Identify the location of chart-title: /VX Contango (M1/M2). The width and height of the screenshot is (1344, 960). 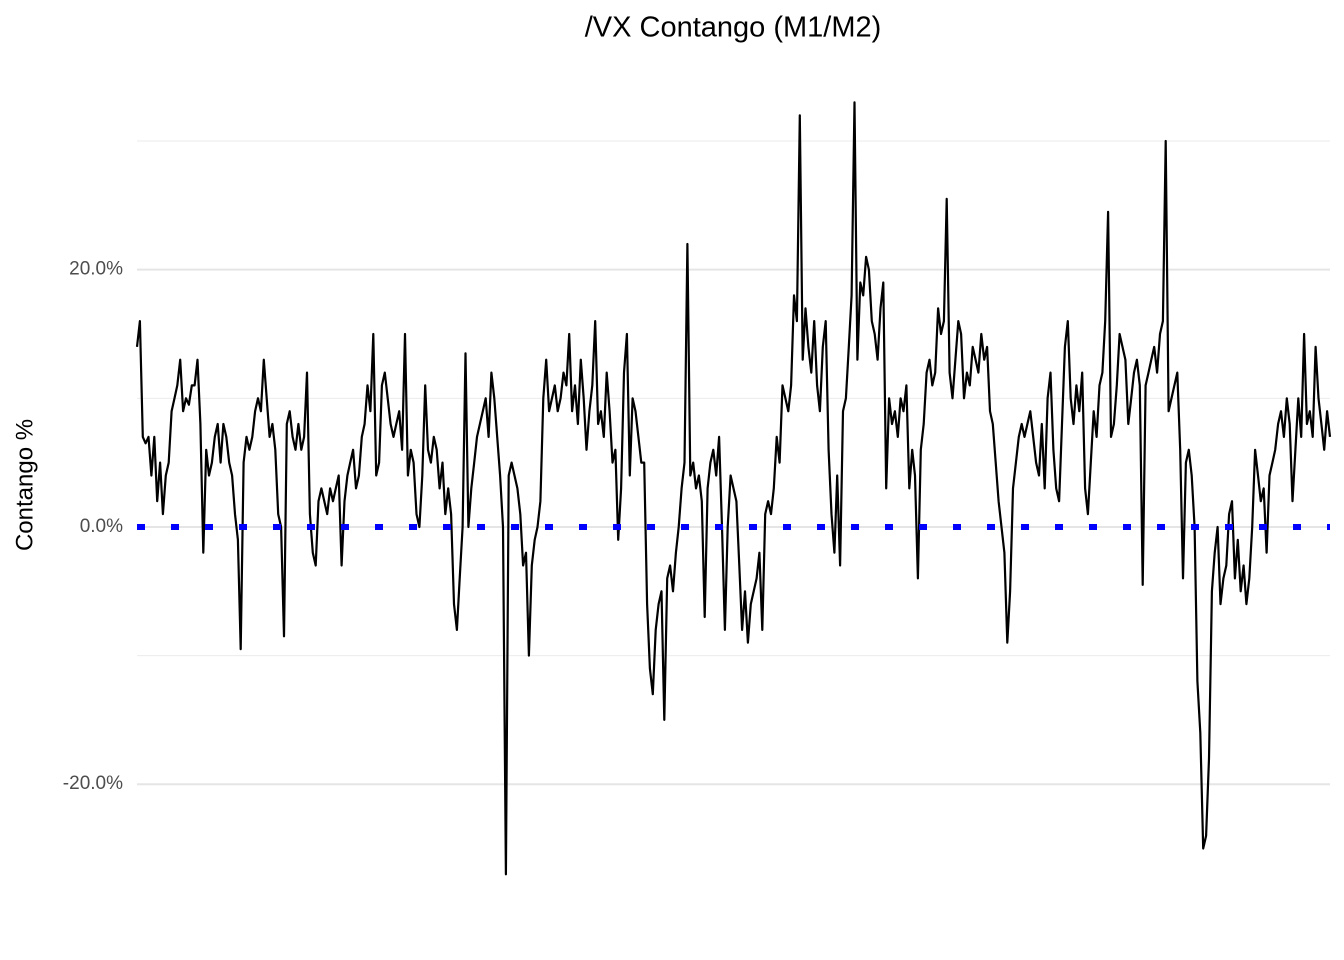
(733, 28).